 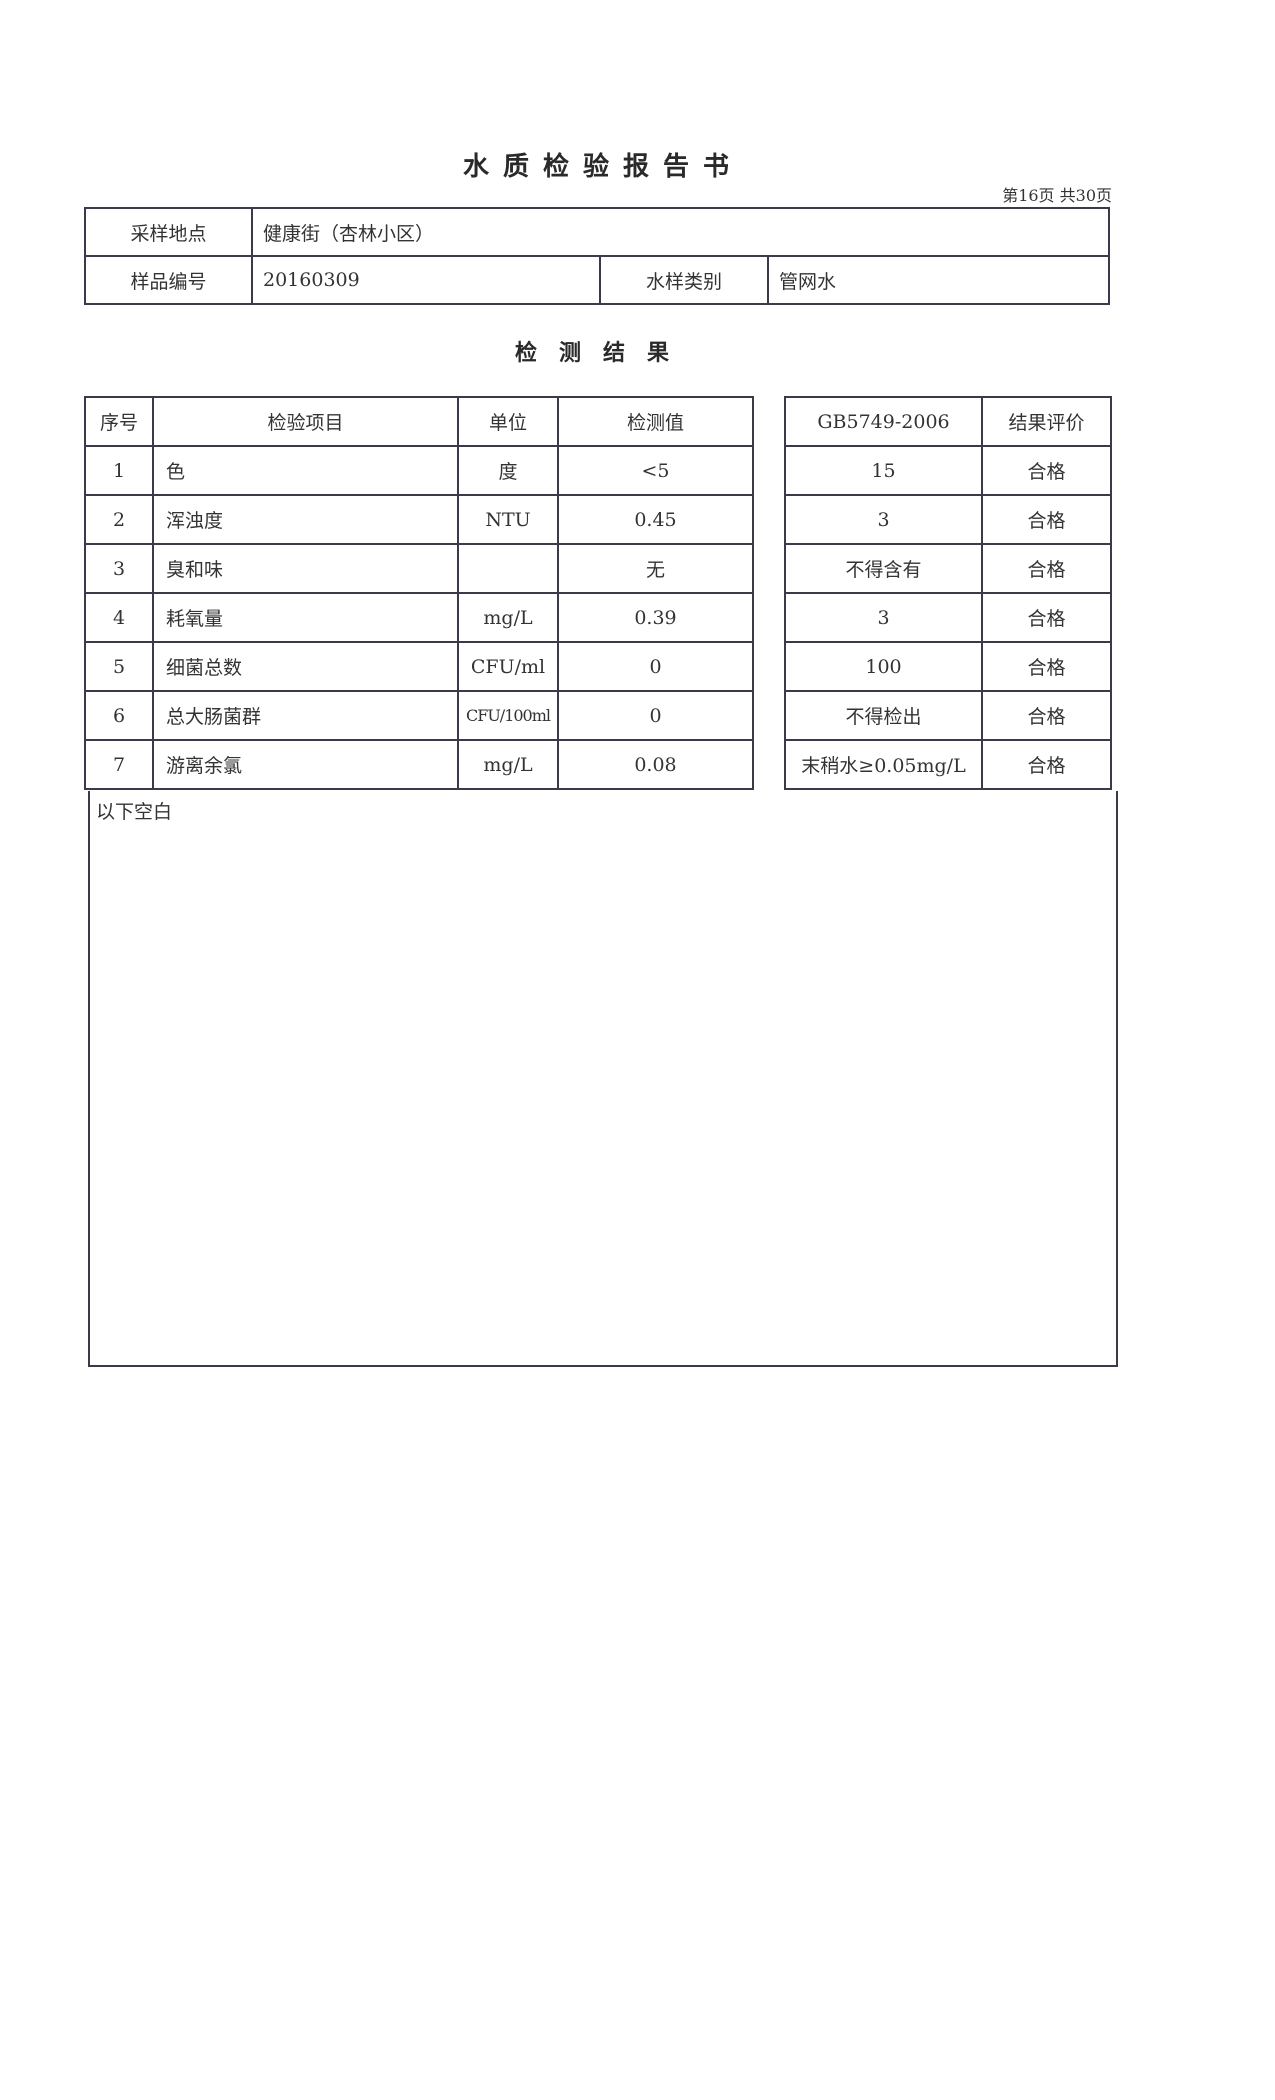 What do you see at coordinates (305, 764) in the screenshot?
I see `cell-item: 游离余氯` at bounding box center [305, 764].